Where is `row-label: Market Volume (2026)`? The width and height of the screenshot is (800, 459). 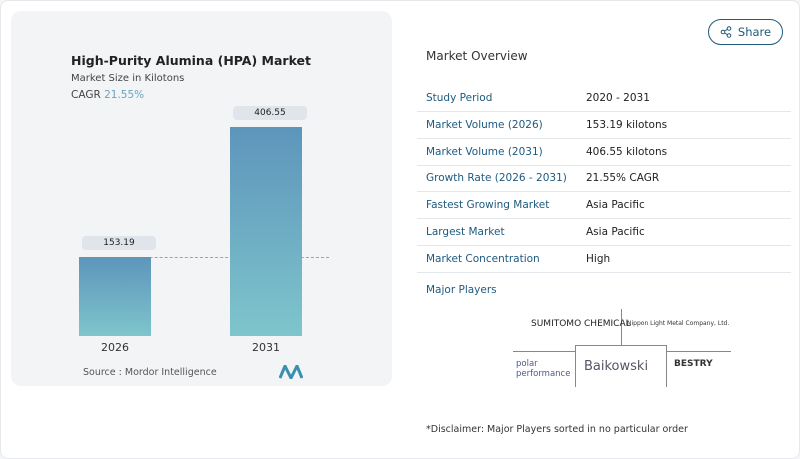
row-label: Market Volume (2026) is located at coordinates (484, 124).